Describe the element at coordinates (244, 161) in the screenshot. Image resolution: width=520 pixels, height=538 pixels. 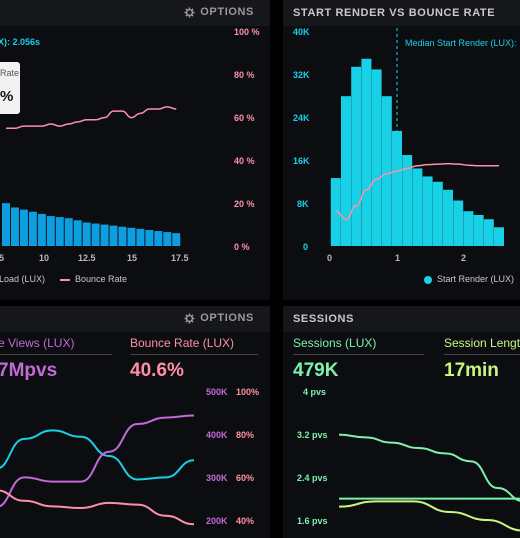
I see `y-right-tick: 40 %` at that location.